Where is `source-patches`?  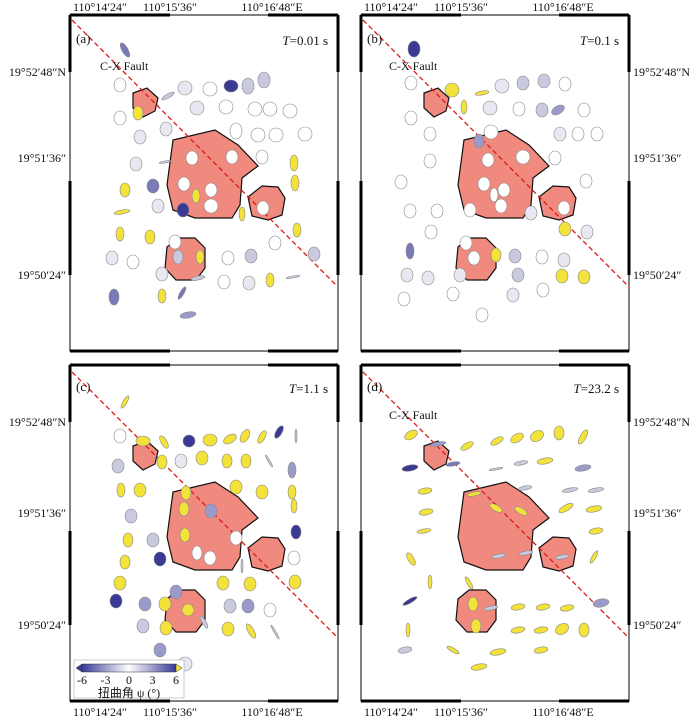
source-patches is located at coordinates (500, 536).